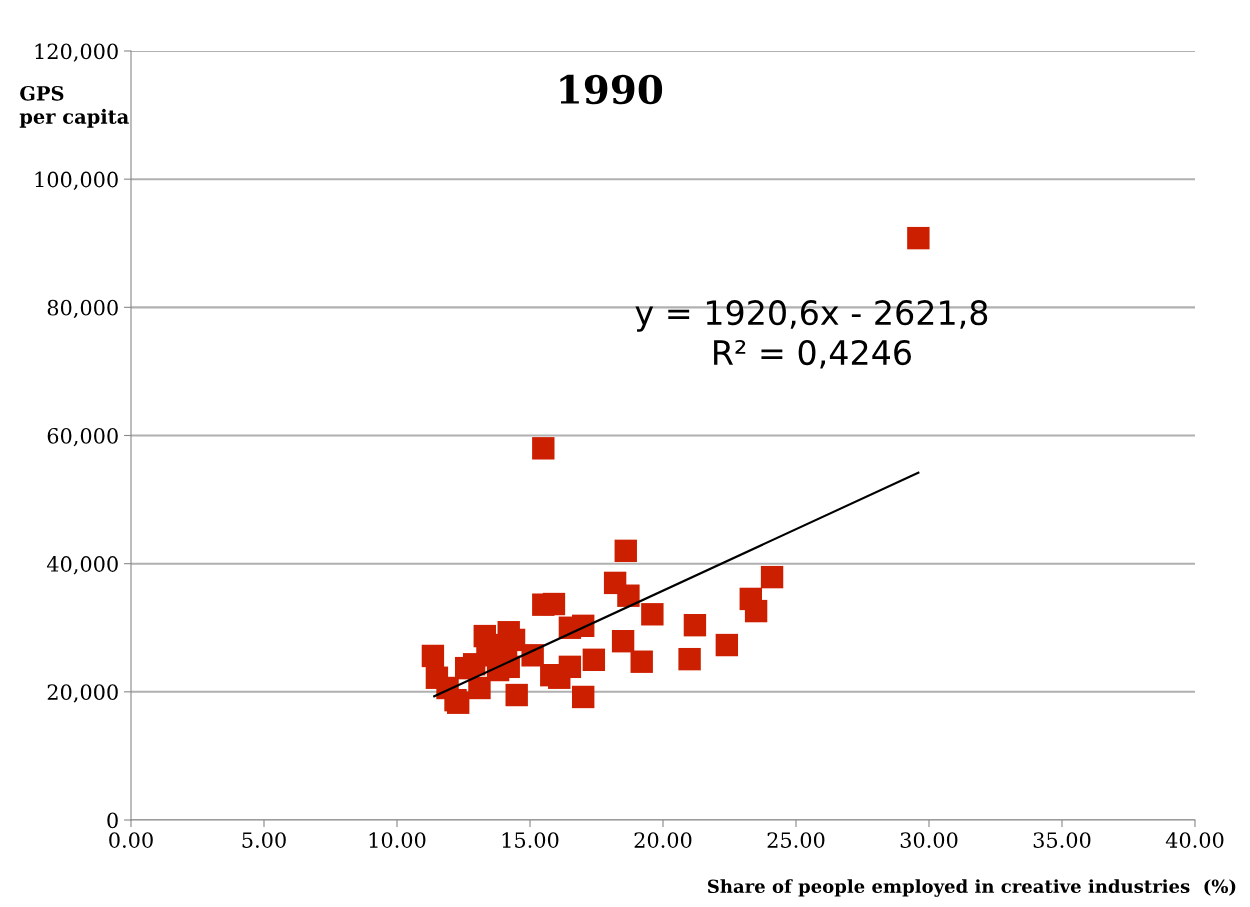 The height and width of the screenshot is (907, 1250). What do you see at coordinates (1062, 840) in the screenshot?
I see `x-tick-label: 35.00` at bounding box center [1062, 840].